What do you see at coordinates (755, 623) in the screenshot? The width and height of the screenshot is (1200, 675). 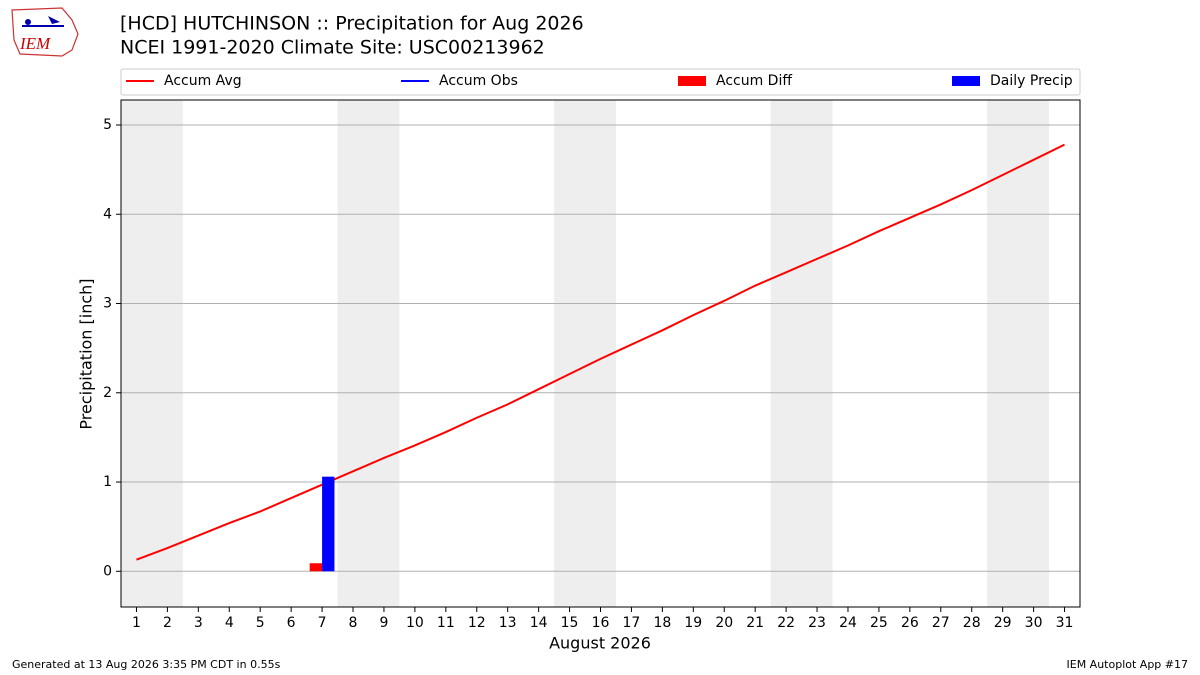 I see `x-tick-label: 21` at bounding box center [755, 623].